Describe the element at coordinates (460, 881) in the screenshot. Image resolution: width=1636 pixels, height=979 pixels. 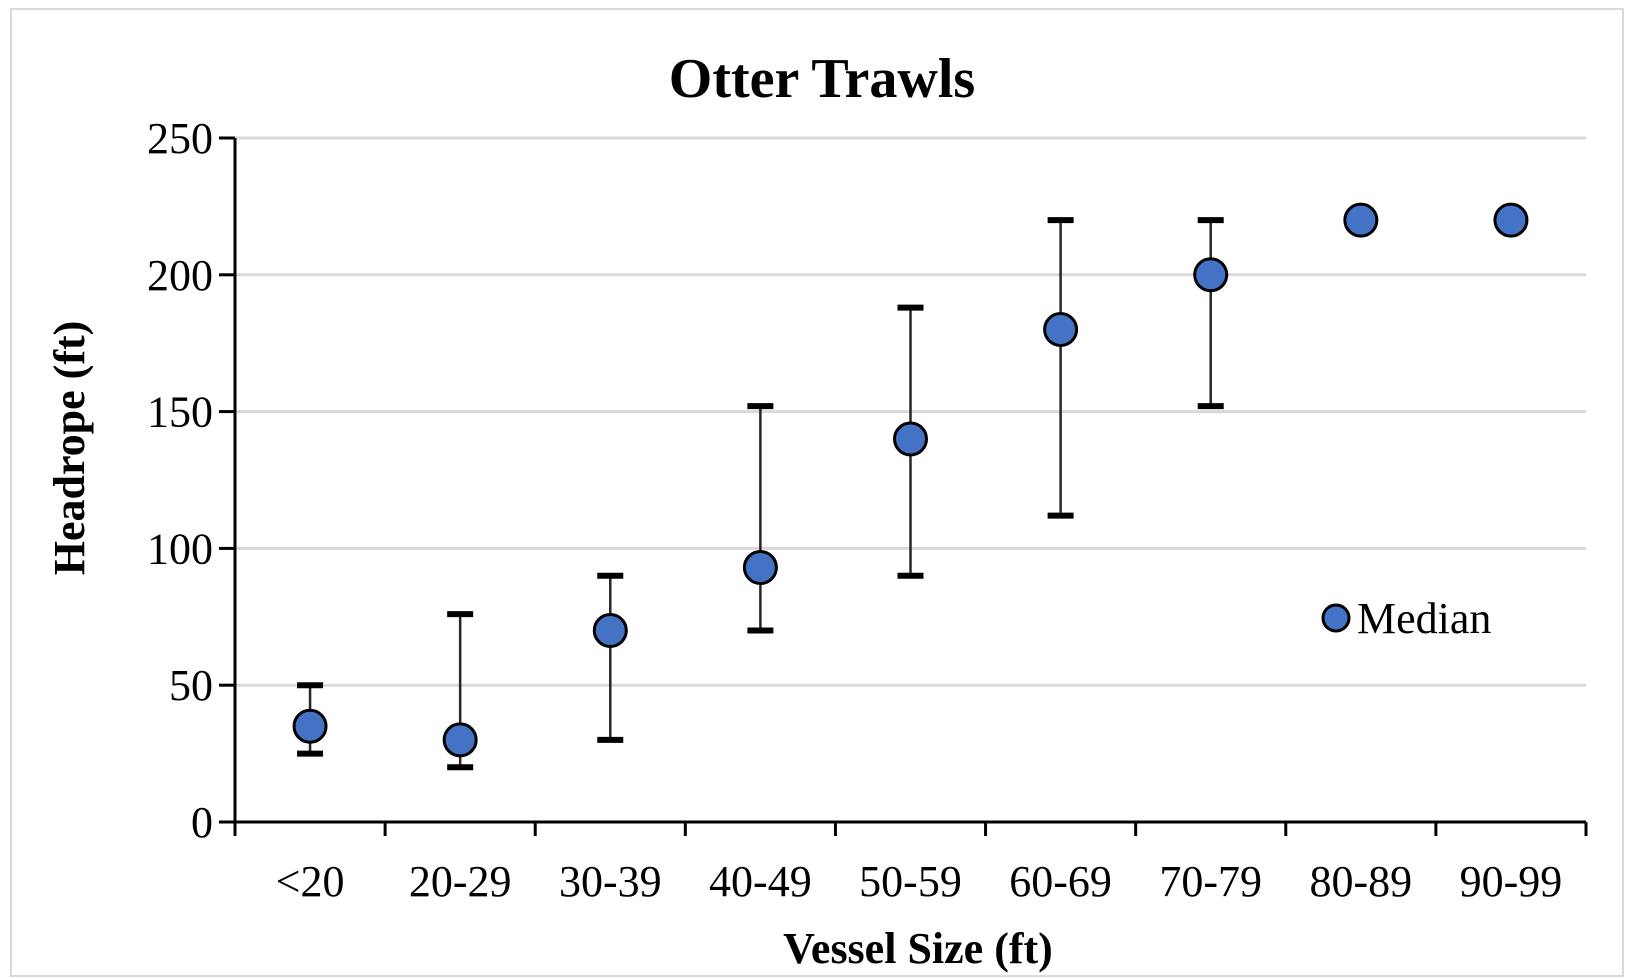
I see `x-tick-label: 20-29` at that location.